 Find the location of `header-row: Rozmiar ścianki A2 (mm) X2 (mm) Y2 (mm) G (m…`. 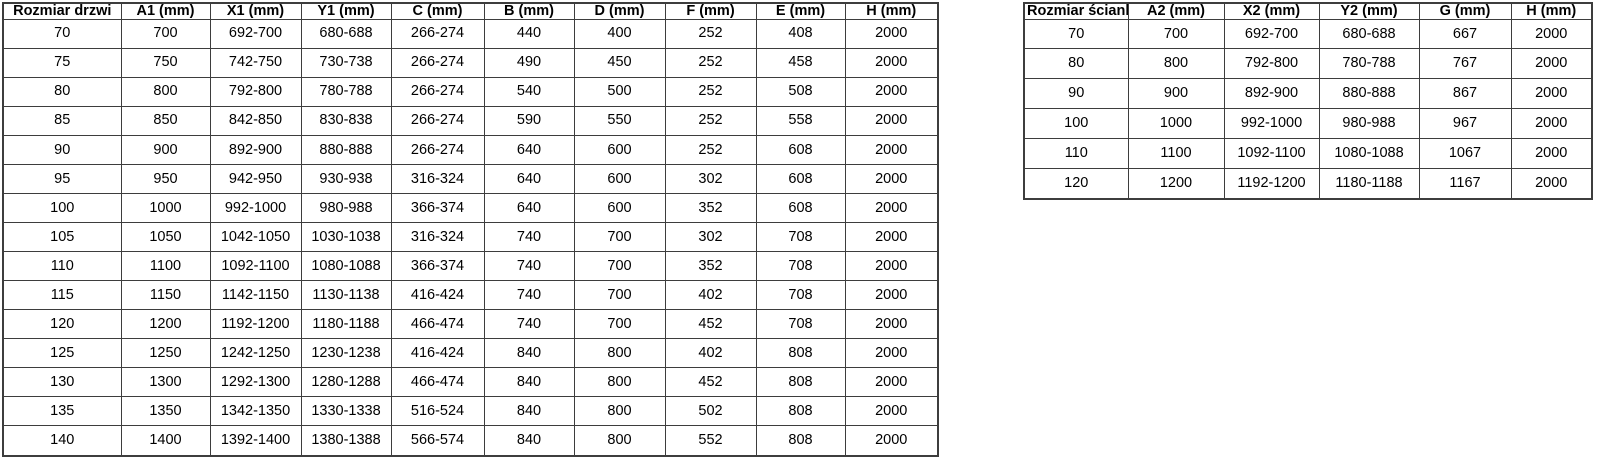

header-row: Rozmiar ścianki A2 (mm) X2 (mm) Y2 (mm) G (m… is located at coordinates (1308, 11).